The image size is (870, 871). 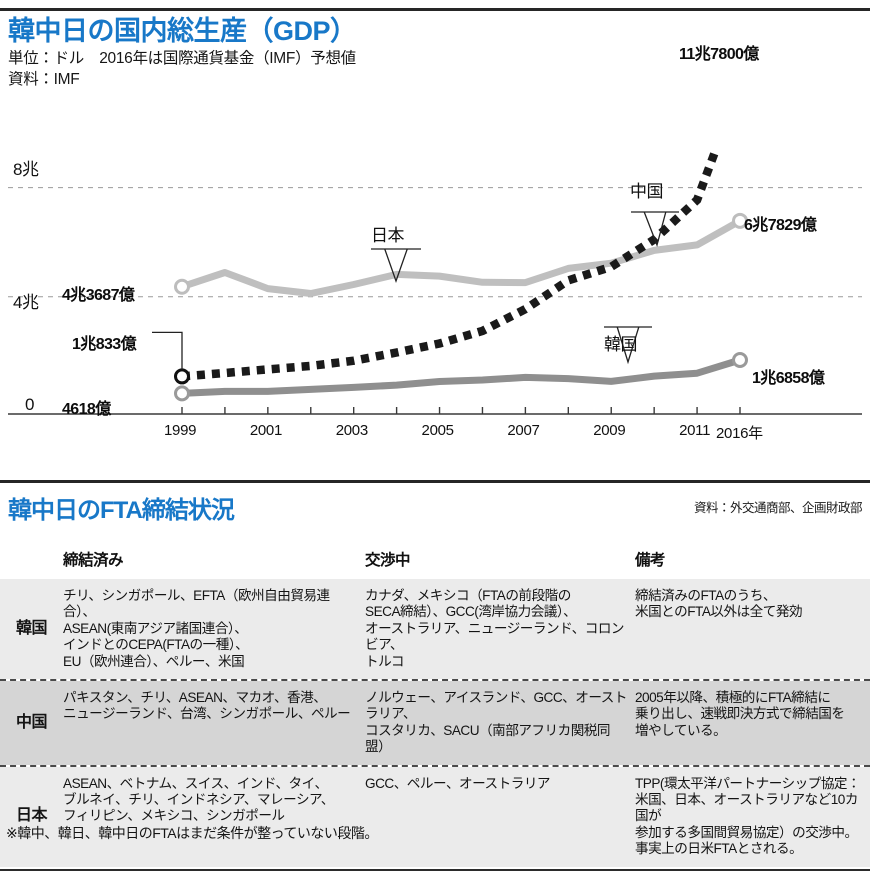 I want to click on row-label-china: 中国, so click(x=31, y=722).